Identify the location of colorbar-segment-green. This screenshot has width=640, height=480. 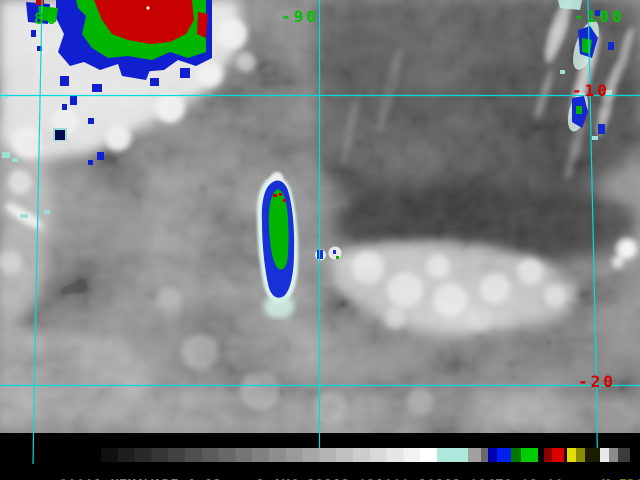
(529, 455).